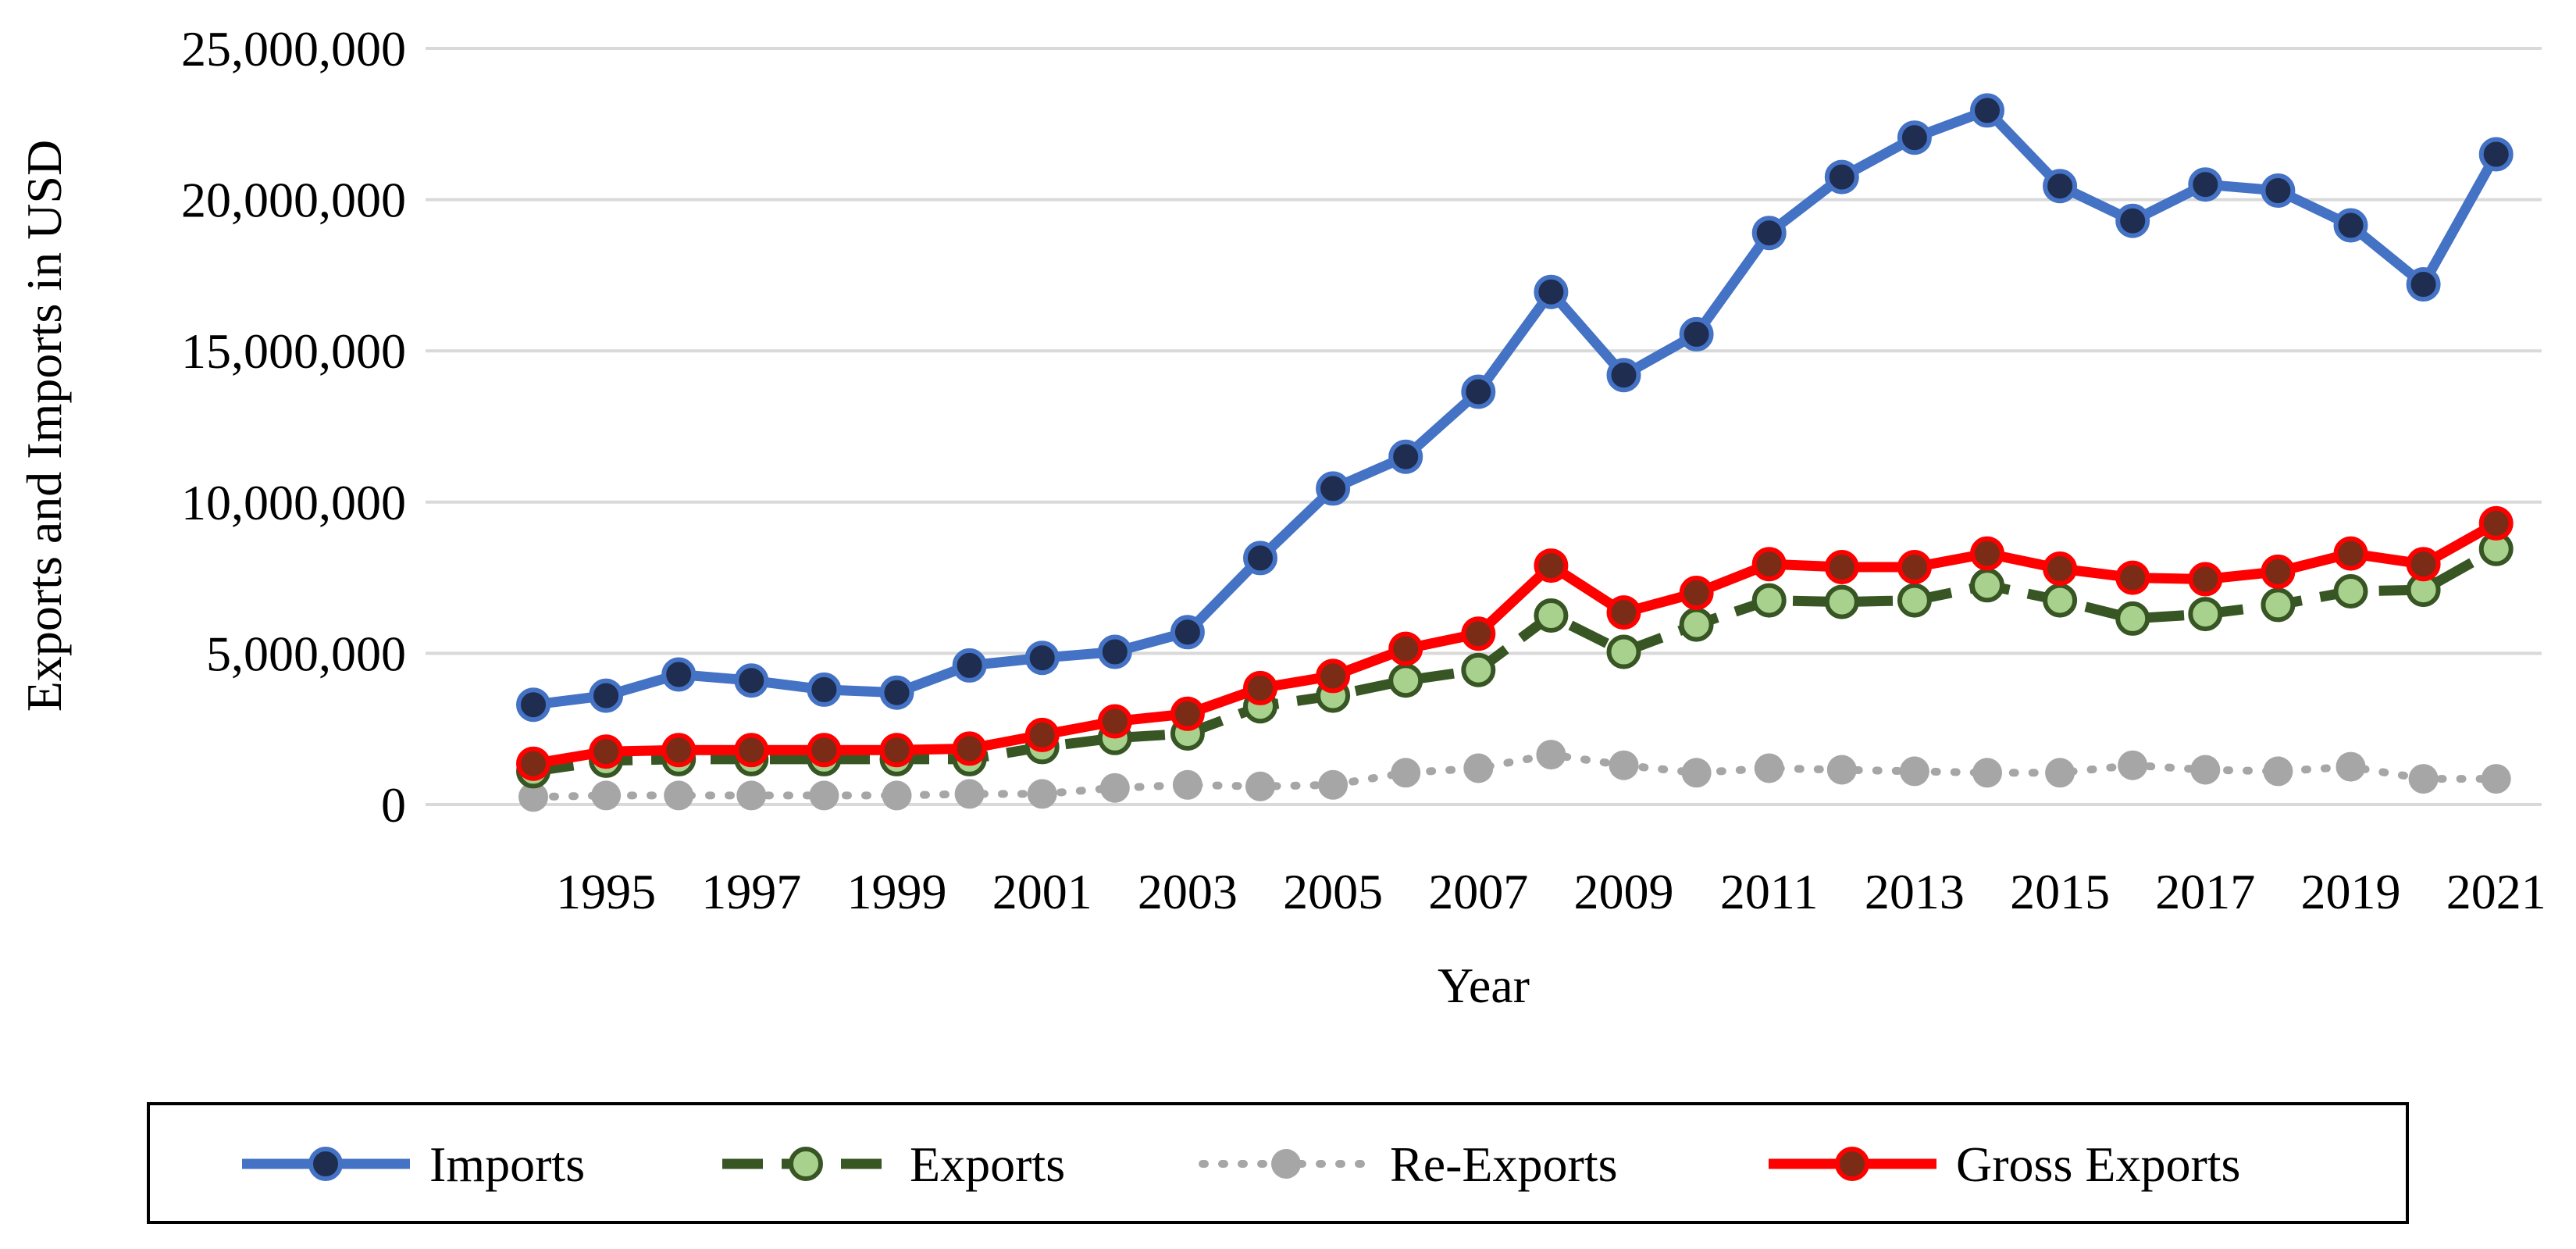 The width and height of the screenshot is (2576, 1249). I want to click on x-tick-label: 2001, so click(1042, 891).